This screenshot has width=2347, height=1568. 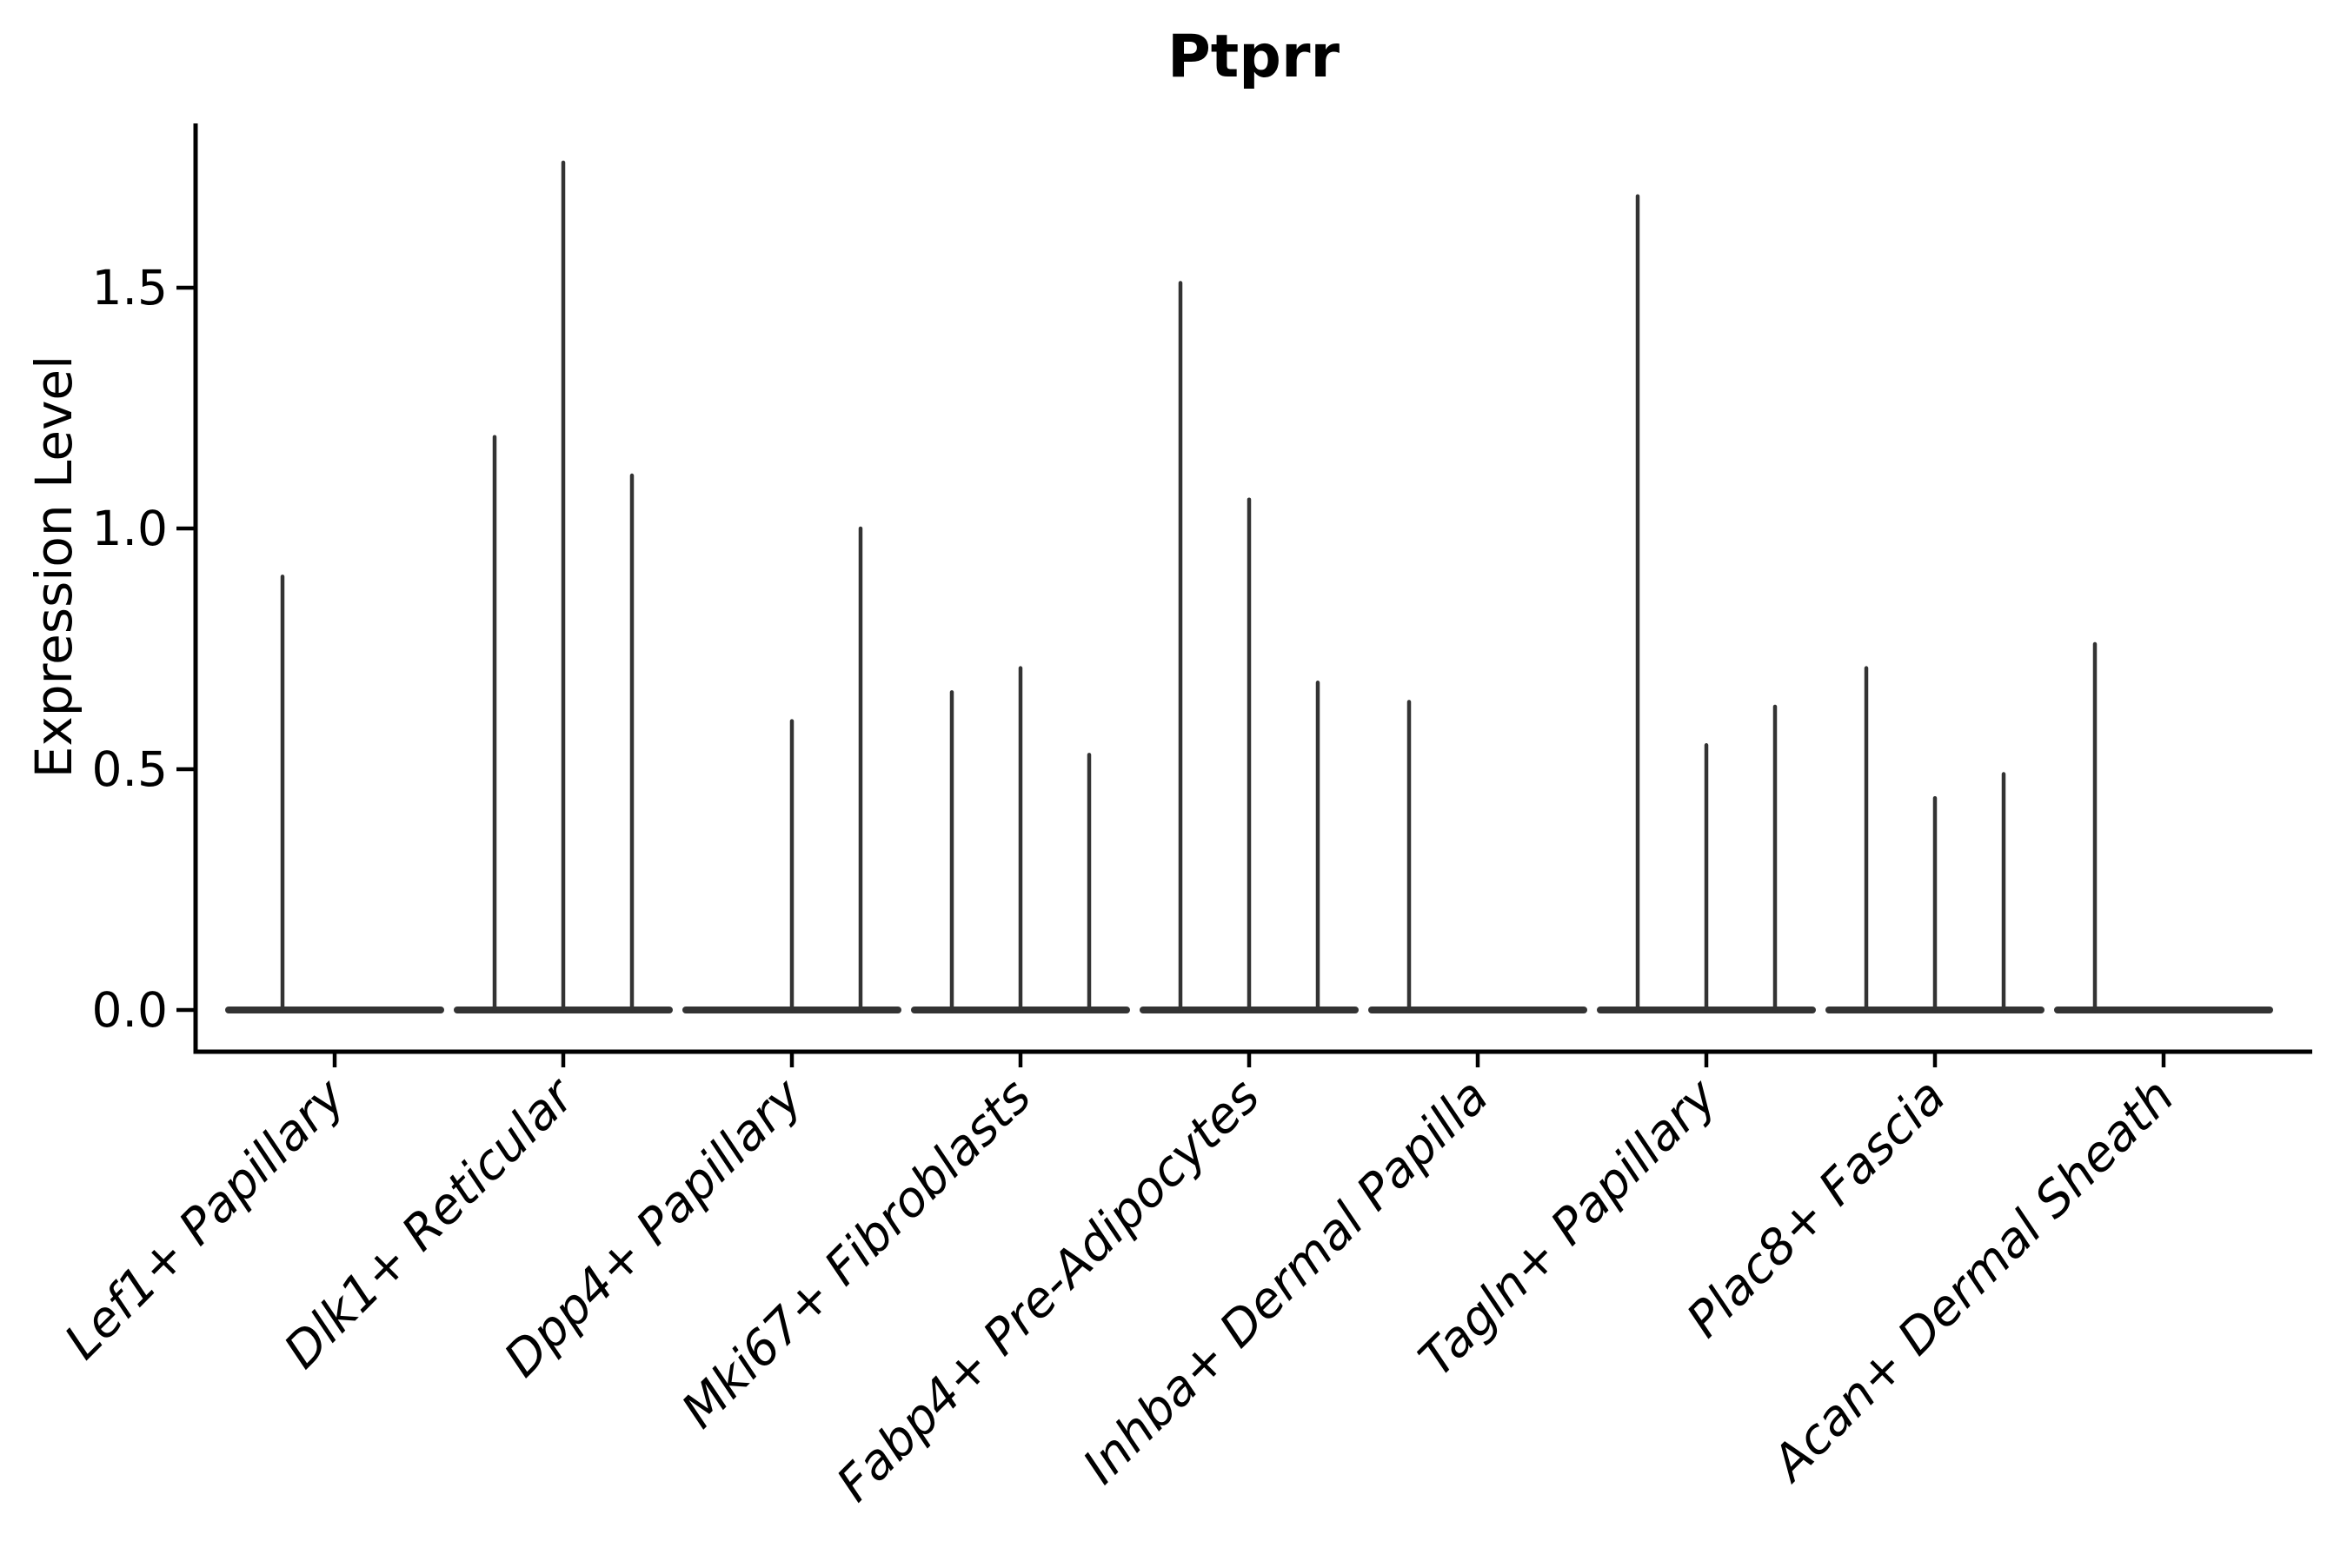 I want to click on y-tick-label: 0.0, so click(x=130, y=1010).